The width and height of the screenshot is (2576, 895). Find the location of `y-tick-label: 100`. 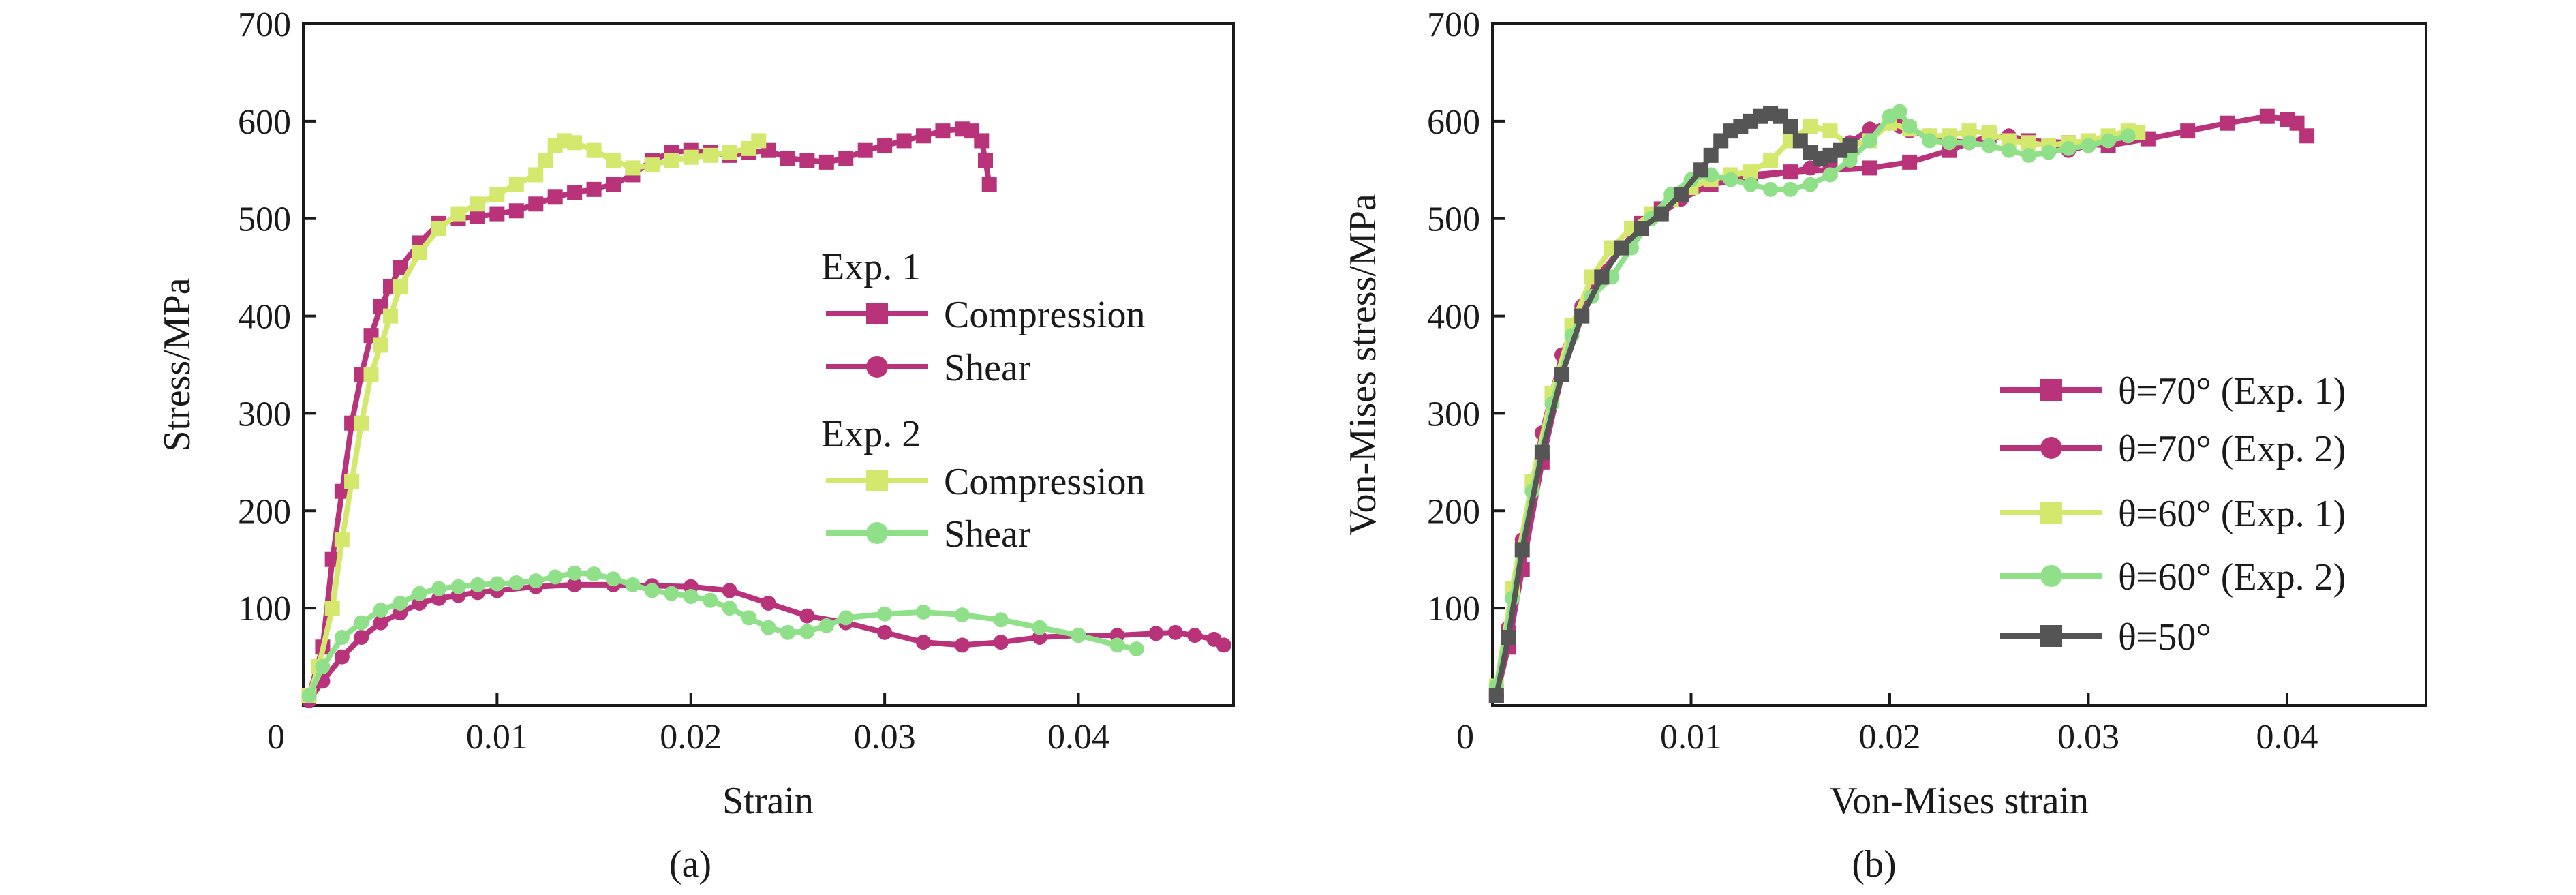

y-tick-label: 100 is located at coordinates (1454, 609).